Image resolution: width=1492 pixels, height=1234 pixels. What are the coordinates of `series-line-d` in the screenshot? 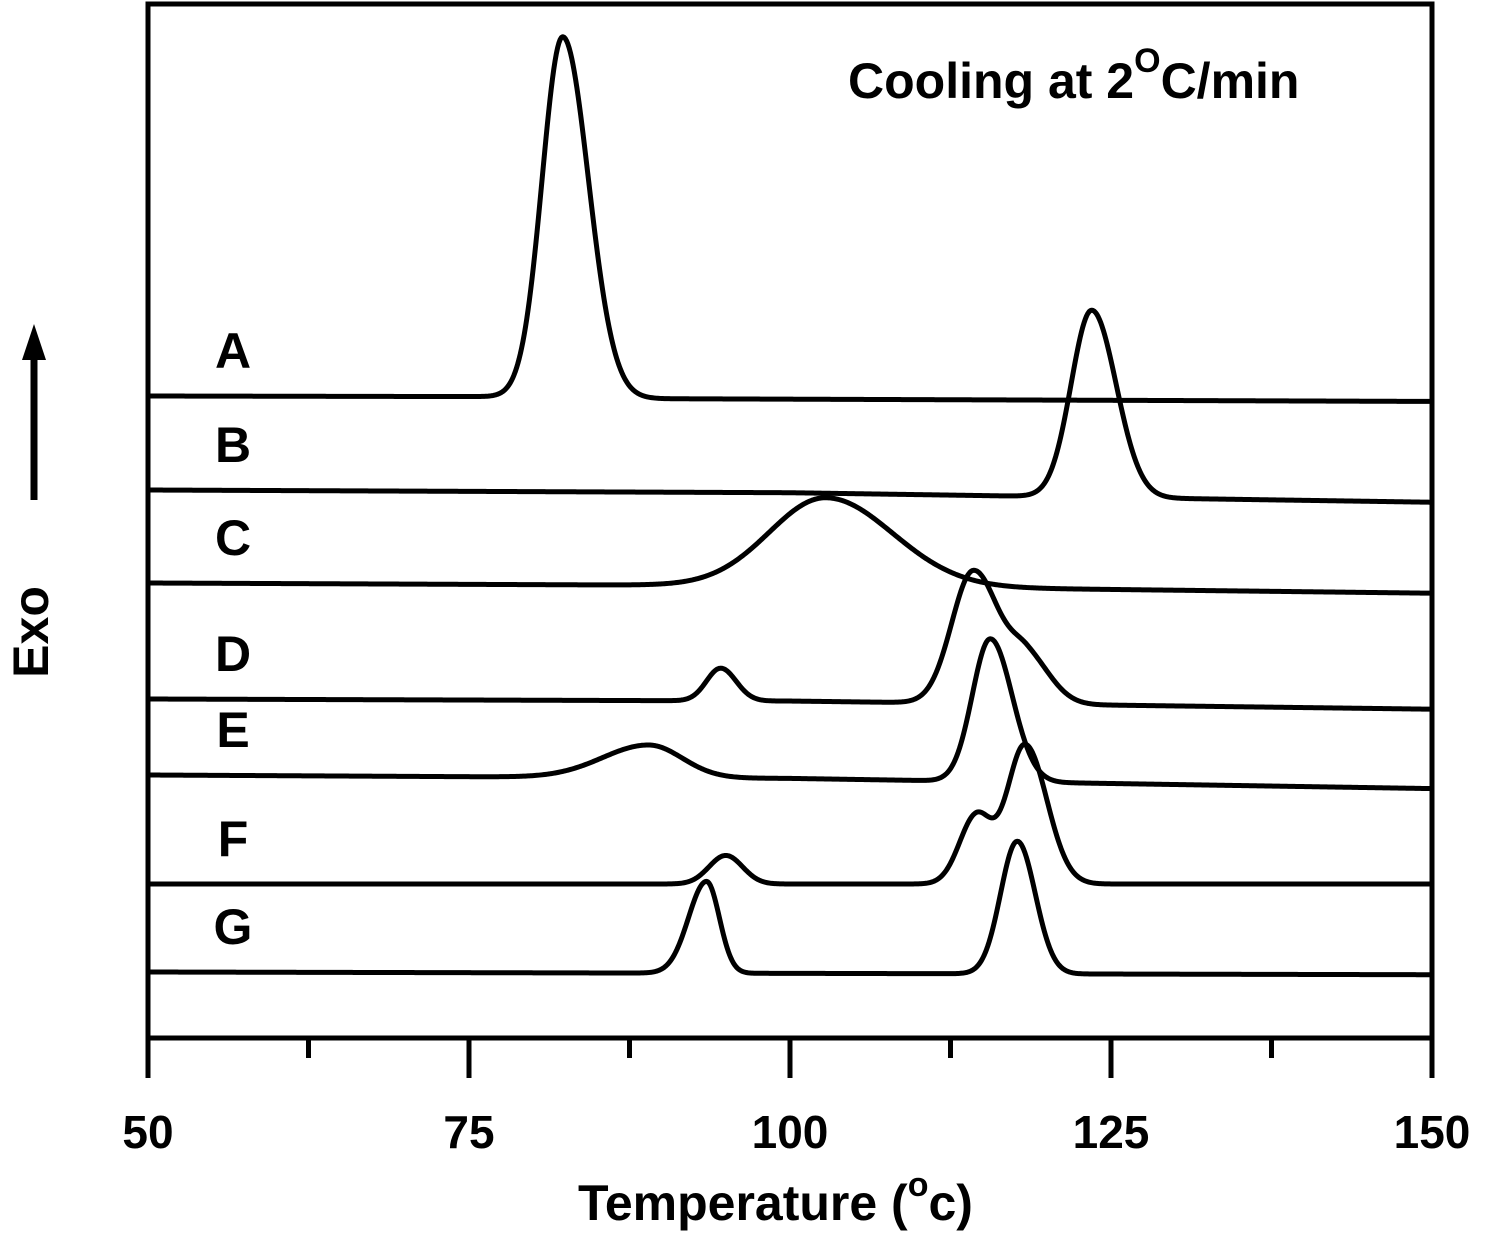 It's located at (790, 639).